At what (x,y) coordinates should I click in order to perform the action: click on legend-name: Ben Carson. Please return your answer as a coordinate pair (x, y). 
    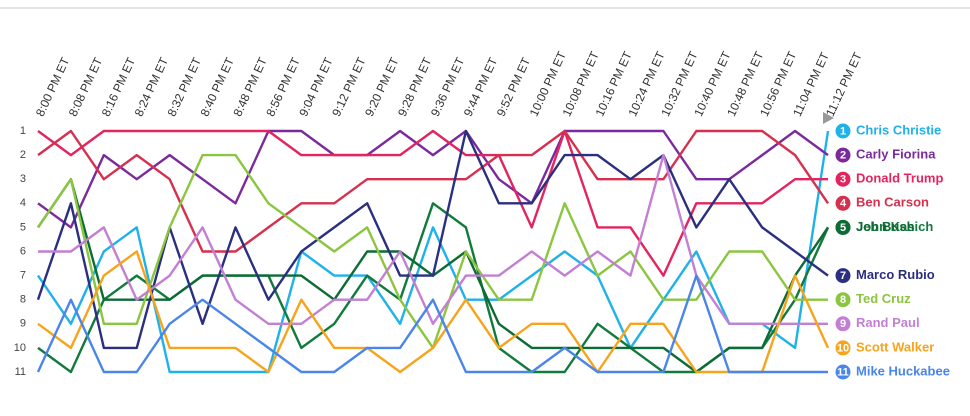
    Looking at the image, I should click on (892, 202).